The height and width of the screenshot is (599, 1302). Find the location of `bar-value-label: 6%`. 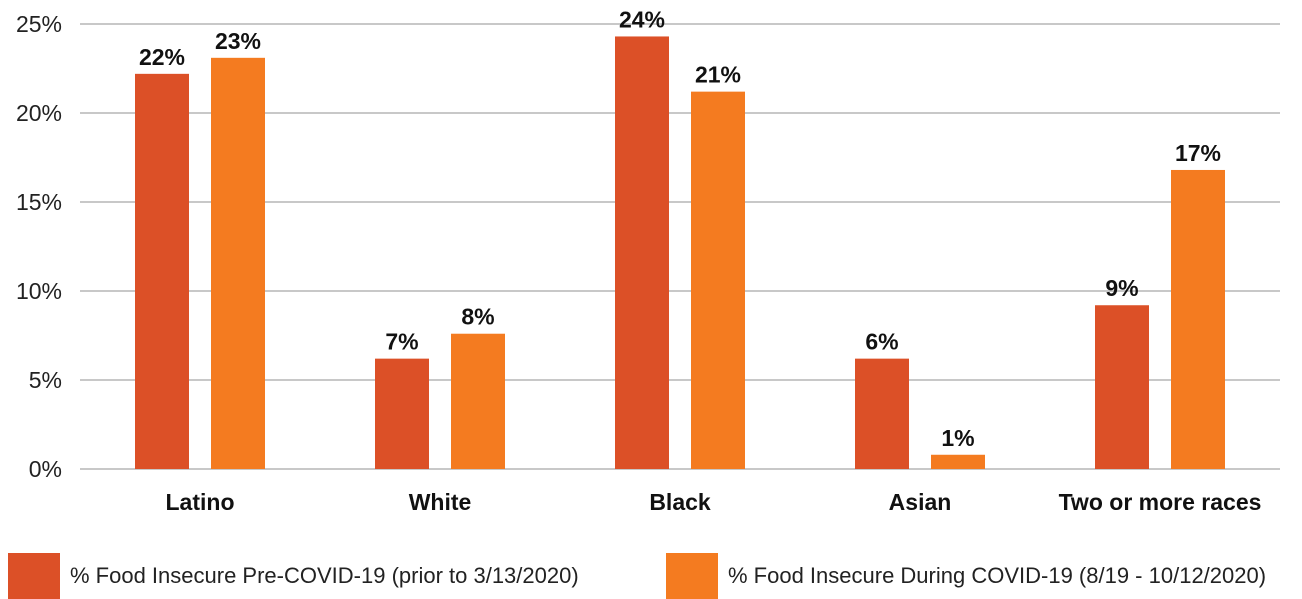

bar-value-label: 6% is located at coordinates (881, 342).